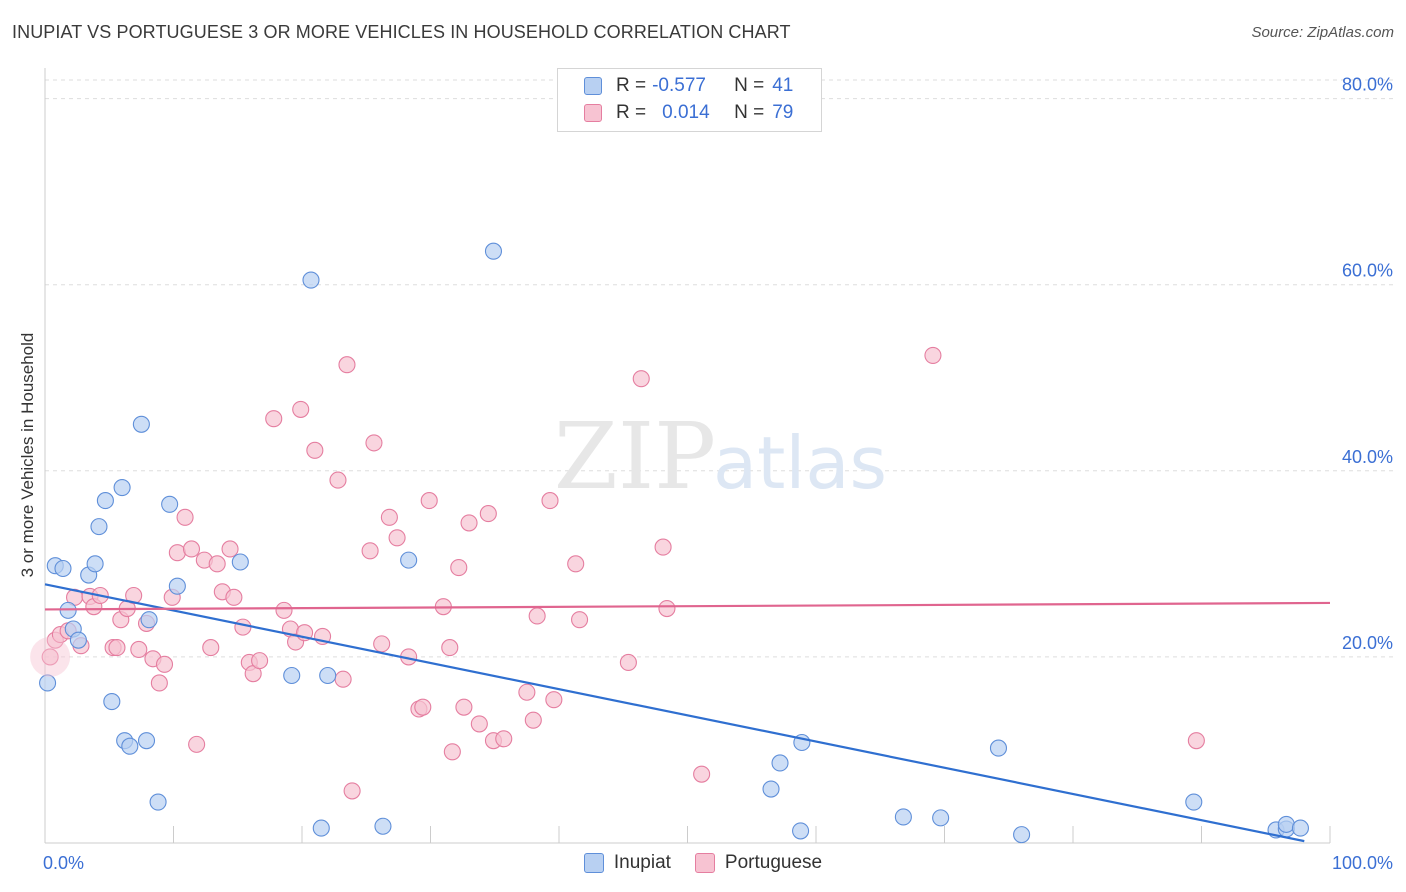 This screenshot has height=892, width=1406. I want to click on portuguese-trend-line, so click(687, 606).